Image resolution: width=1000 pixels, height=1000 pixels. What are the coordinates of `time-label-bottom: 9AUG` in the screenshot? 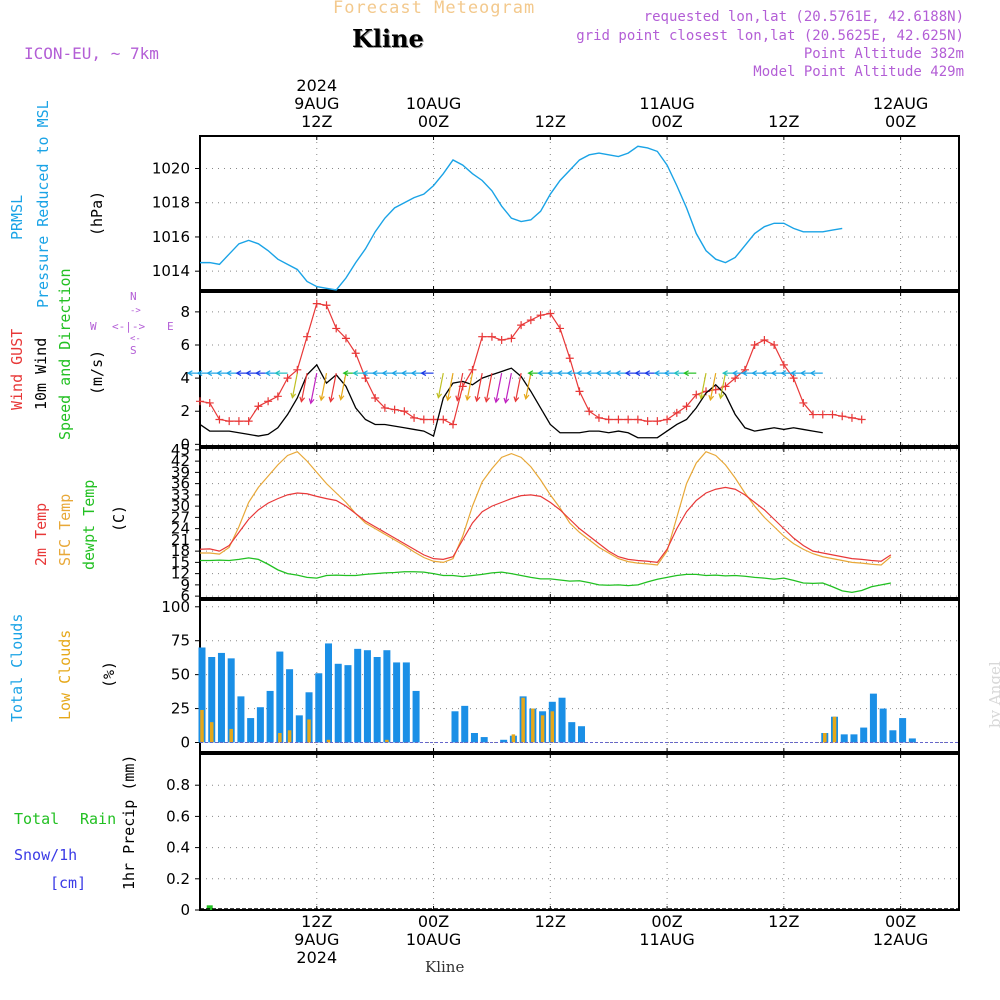 It's located at (317, 939).